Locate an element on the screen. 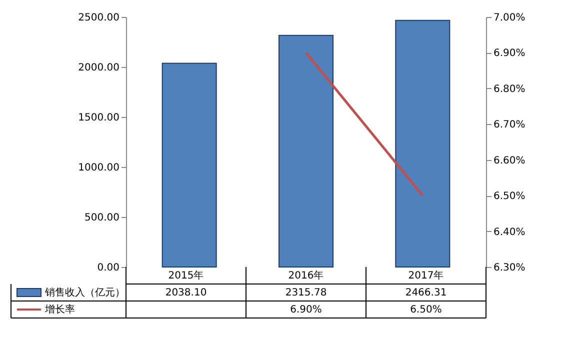 This screenshot has height=339, width=573. data-label: 6.90% is located at coordinates (306, 310).